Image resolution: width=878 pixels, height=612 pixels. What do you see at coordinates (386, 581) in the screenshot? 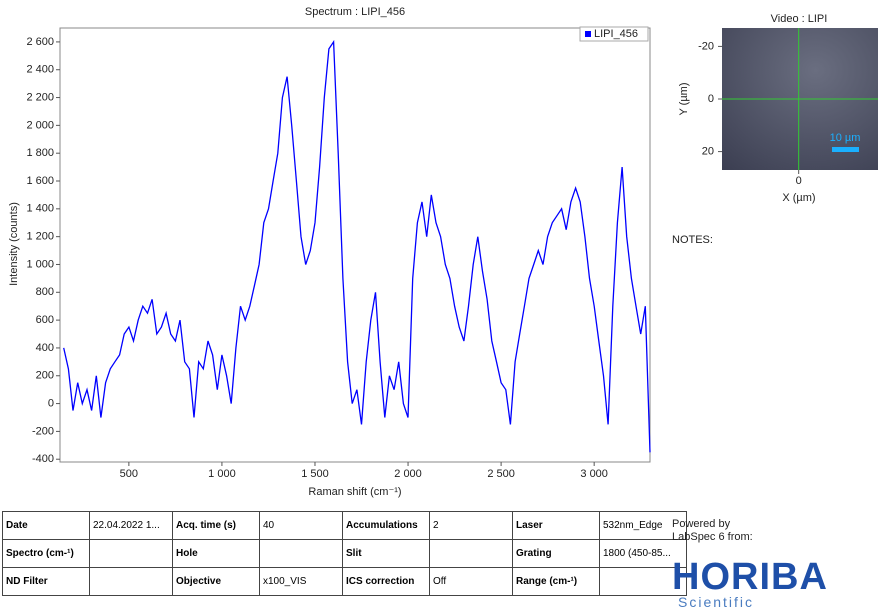
I see `table-key: ICS correction` at bounding box center [386, 581].